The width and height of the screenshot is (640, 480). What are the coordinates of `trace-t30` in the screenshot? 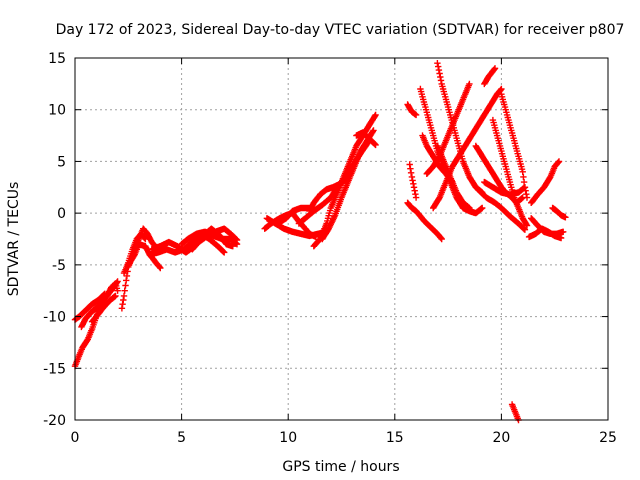 It's located at (490, 76).